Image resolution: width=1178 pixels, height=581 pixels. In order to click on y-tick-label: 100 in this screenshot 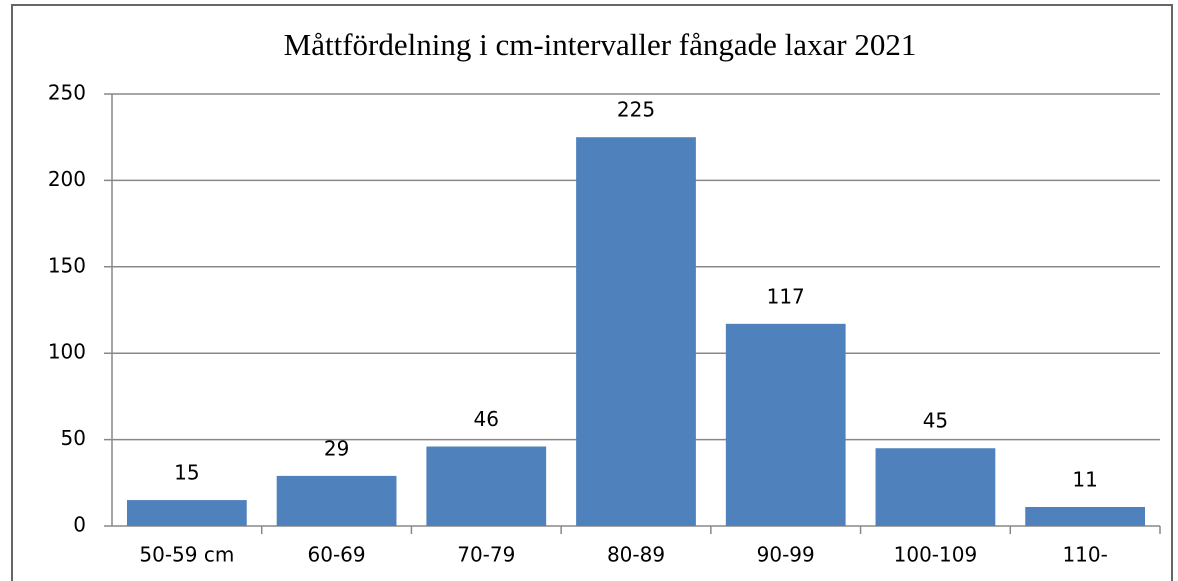, I will do `click(67, 352)`.